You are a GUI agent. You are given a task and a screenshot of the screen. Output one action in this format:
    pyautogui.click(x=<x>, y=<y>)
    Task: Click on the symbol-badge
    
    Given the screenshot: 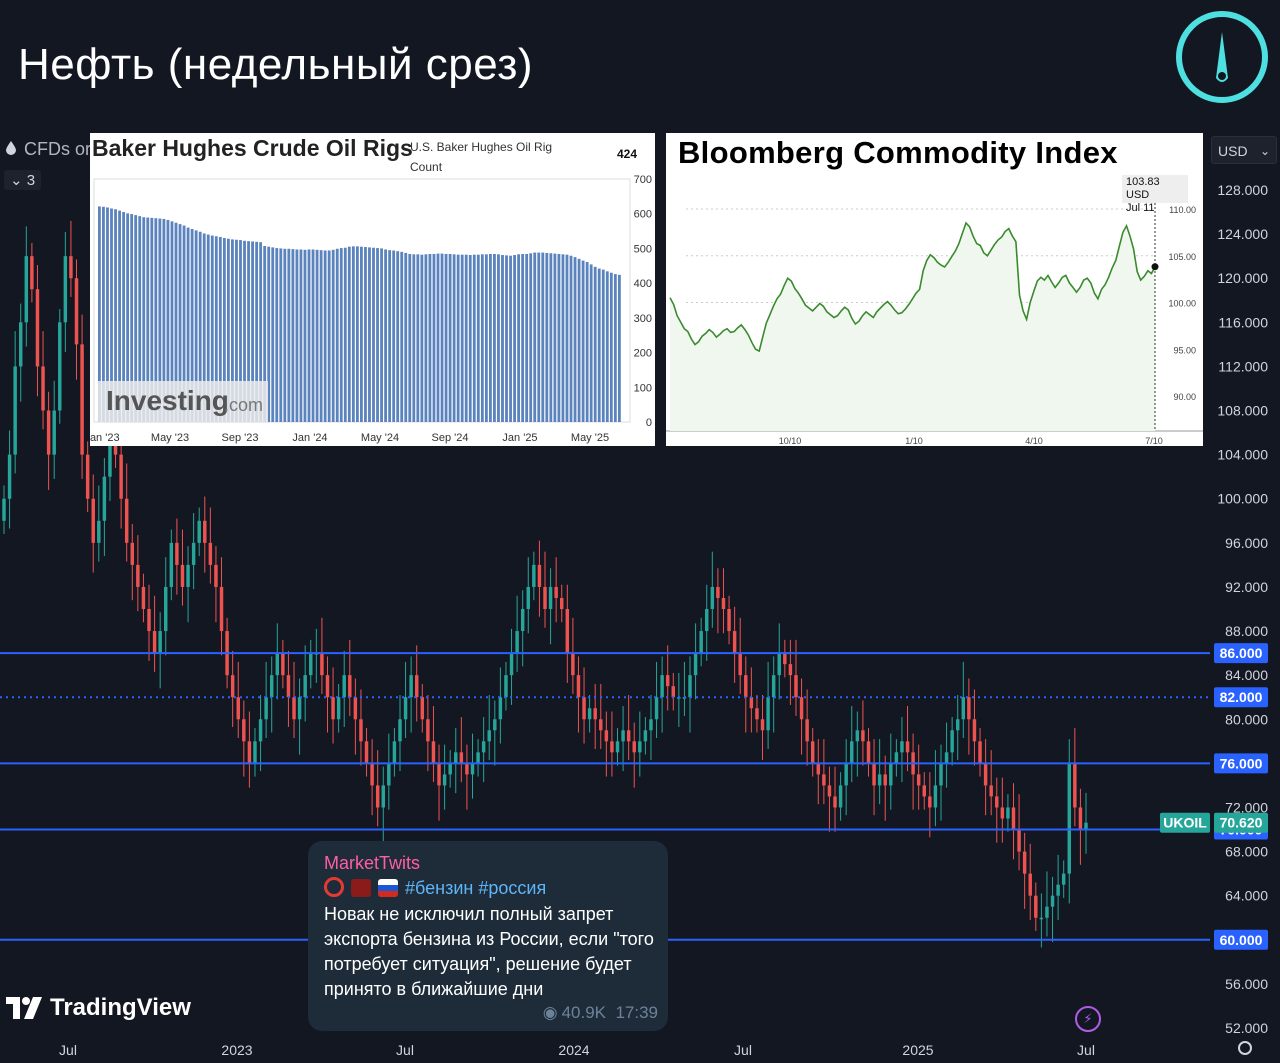 What is the action you would take?
    pyautogui.click(x=1185, y=822)
    